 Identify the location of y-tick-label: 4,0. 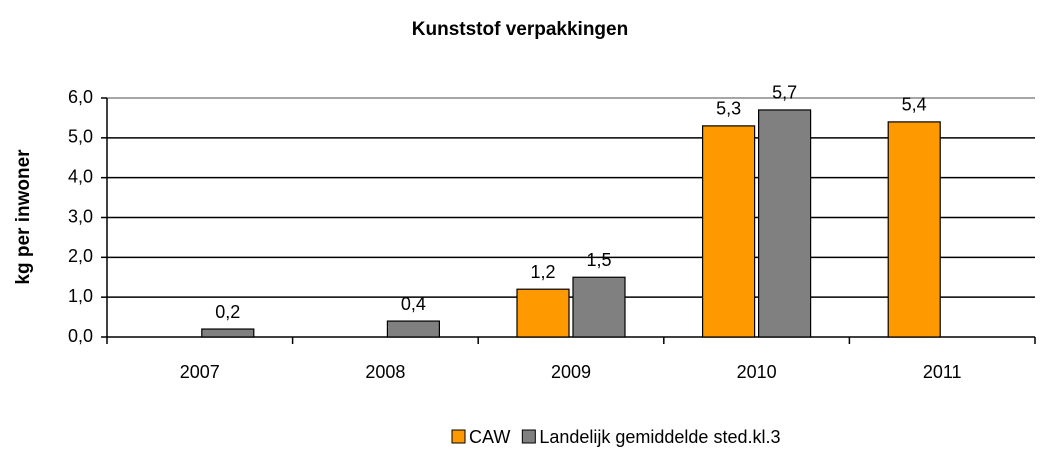
(80, 176).